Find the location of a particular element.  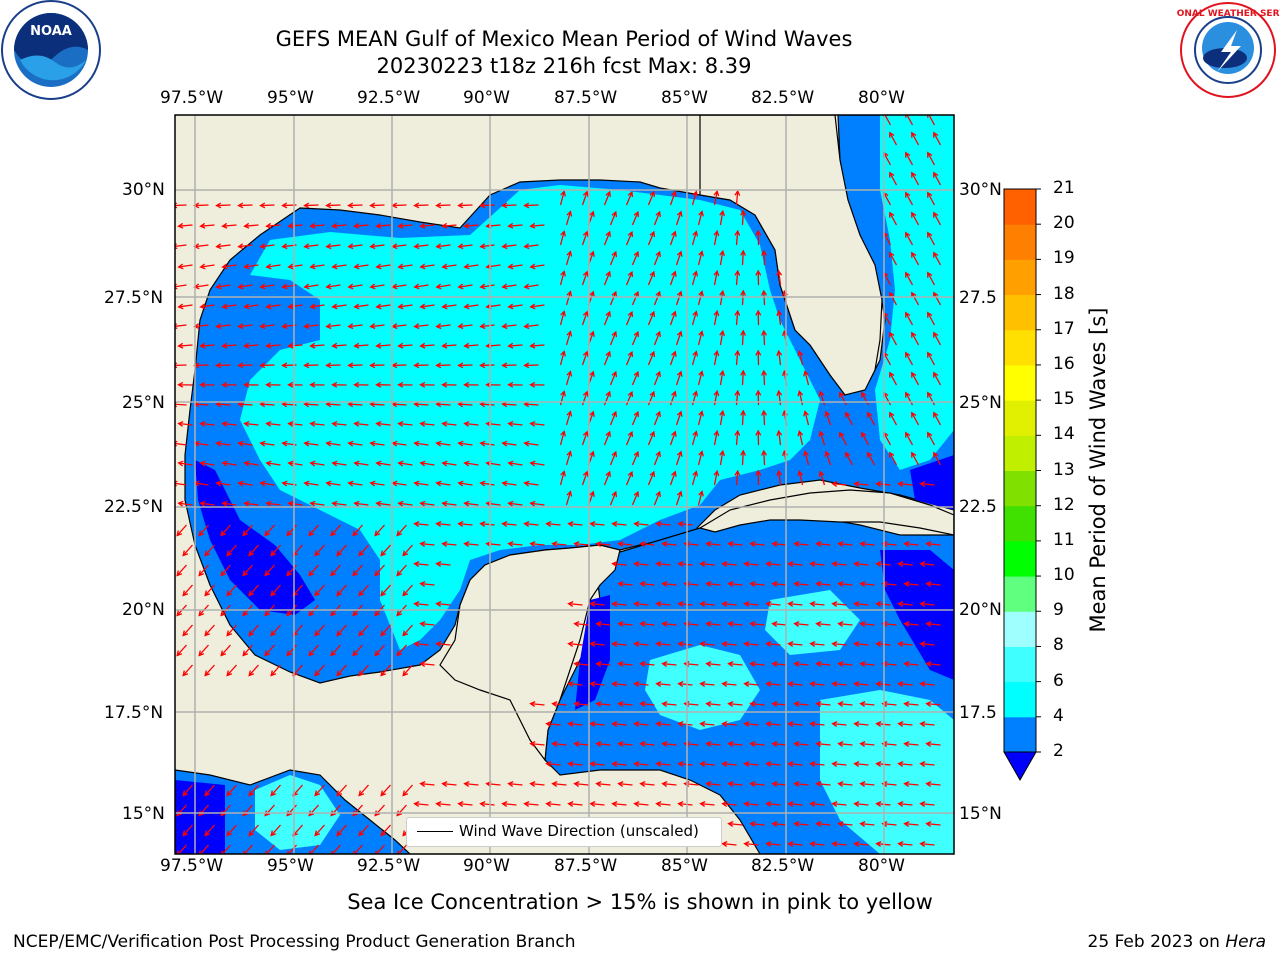

deep-blue-zone is located at coordinates (932, 482).